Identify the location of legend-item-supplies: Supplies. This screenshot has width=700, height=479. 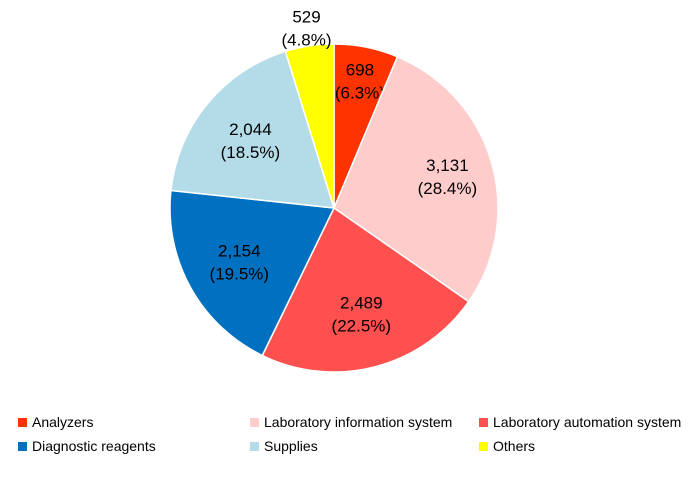
(284, 446).